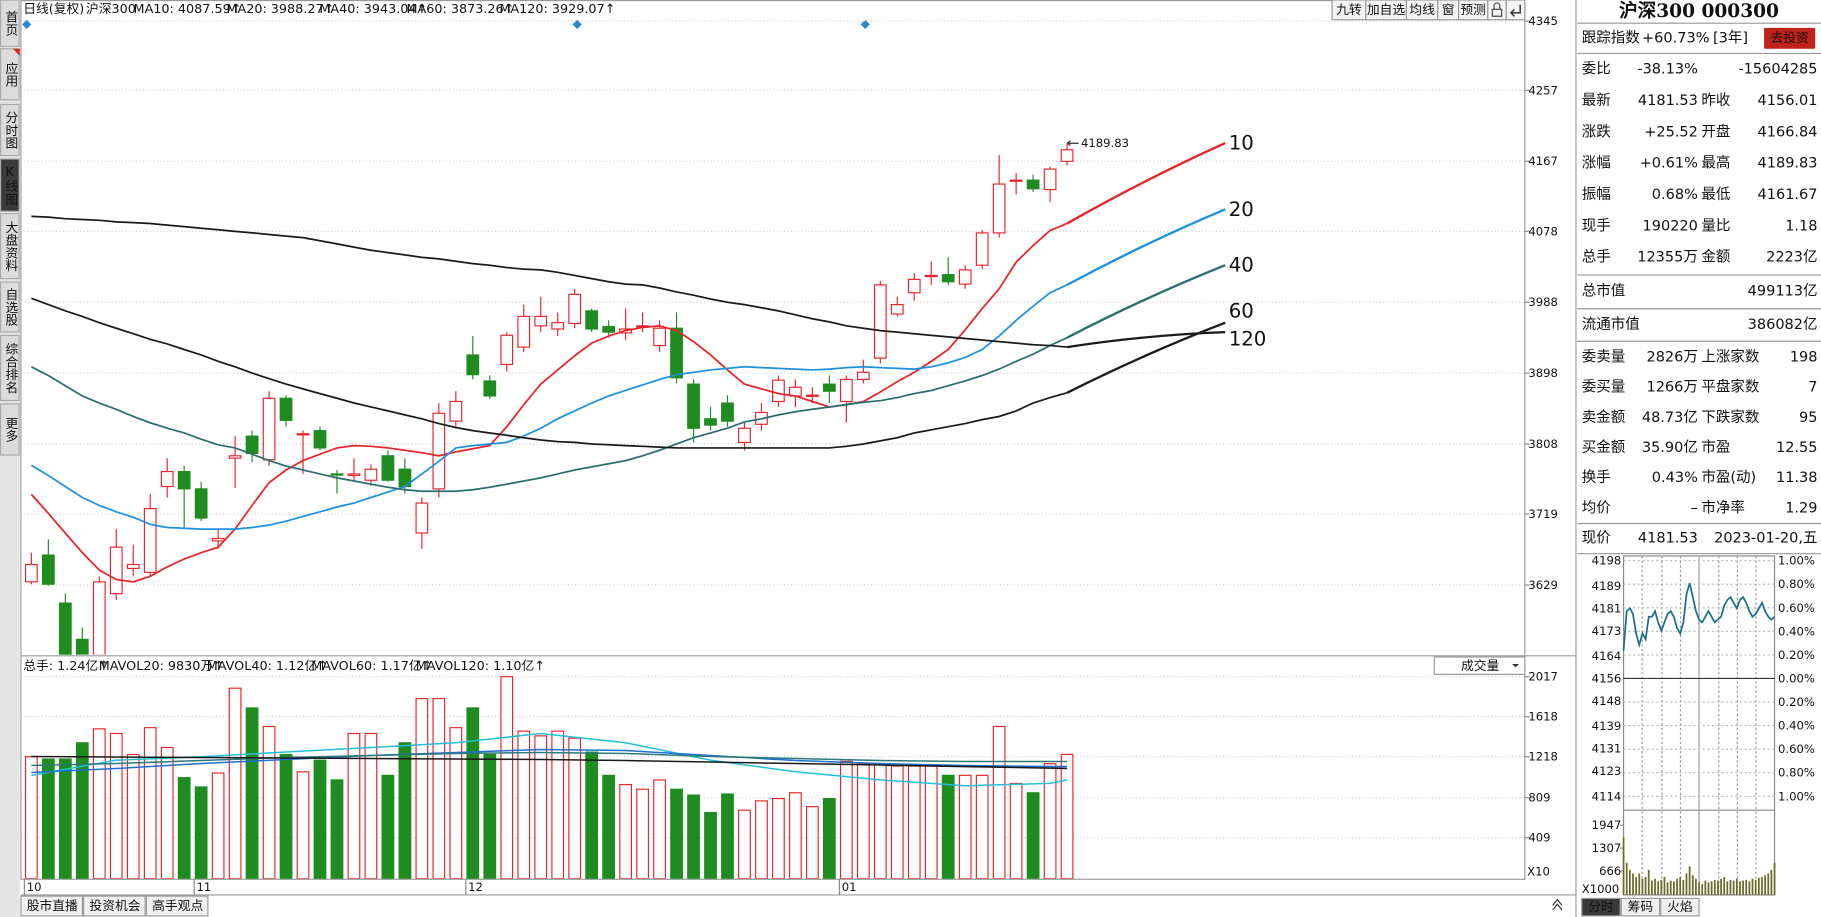 The image size is (1821, 917). I want to click on ma-label: 10, so click(1241, 143).